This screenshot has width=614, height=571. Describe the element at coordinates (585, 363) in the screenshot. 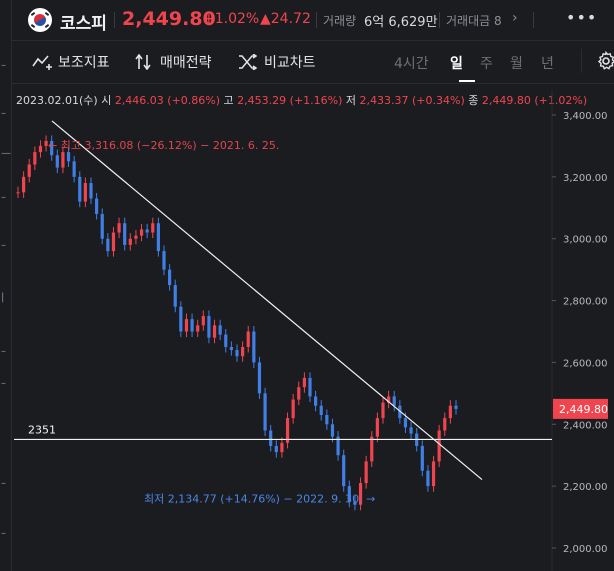

I see `y-tick-label: 2,600.00` at that location.